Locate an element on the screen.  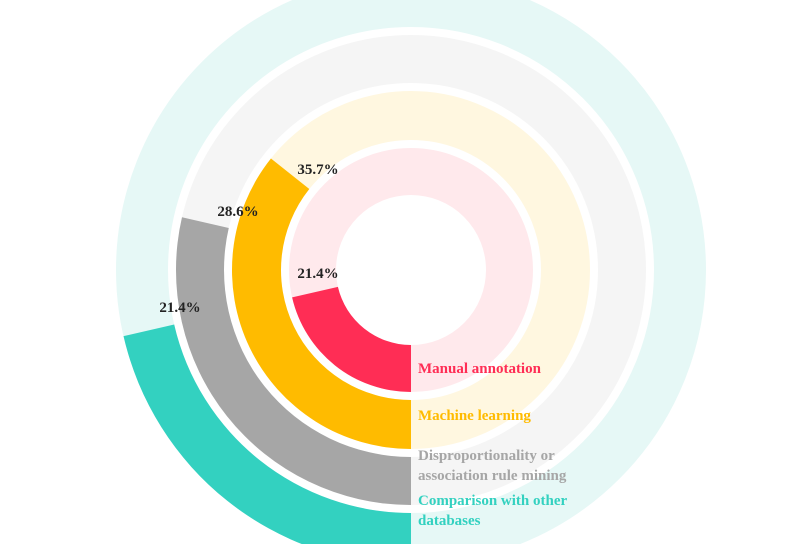
category-label-1: Manual annotation is located at coordinates (480, 369).